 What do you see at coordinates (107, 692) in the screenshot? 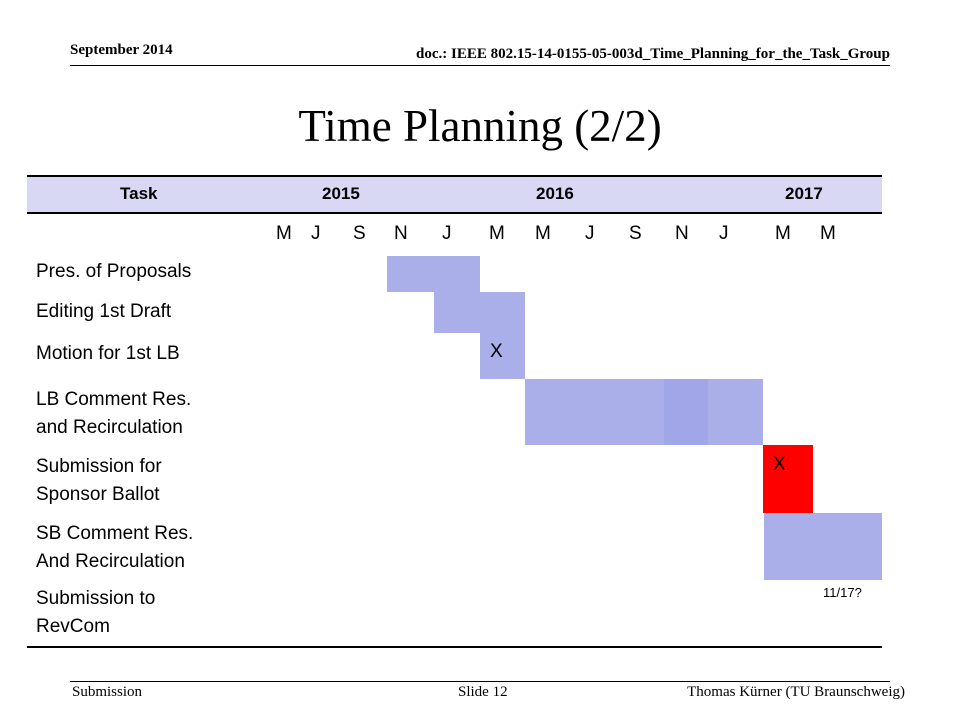
I see `footer-submission: Submission` at bounding box center [107, 692].